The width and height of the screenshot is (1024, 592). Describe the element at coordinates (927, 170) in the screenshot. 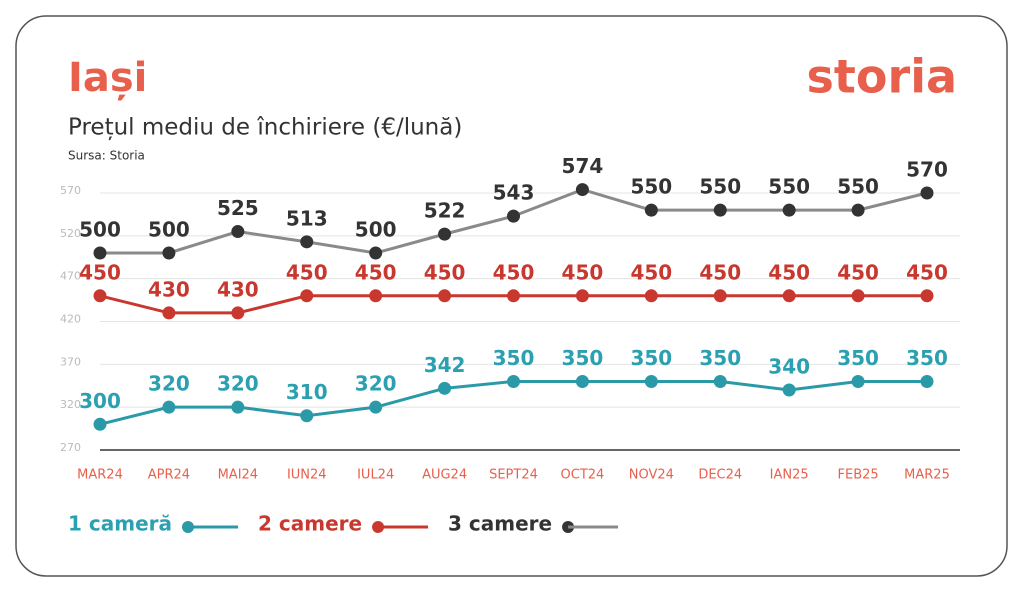

I see `data-label: 570` at that location.